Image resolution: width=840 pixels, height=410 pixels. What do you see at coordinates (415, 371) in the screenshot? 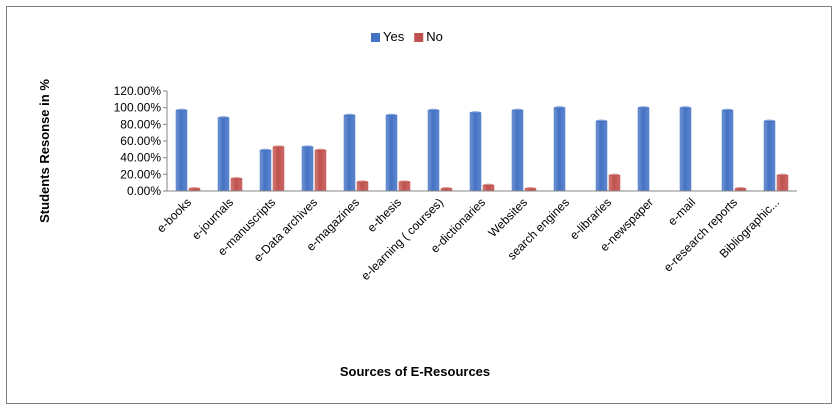
I see `x-axis-label: Sources of E-Resources` at bounding box center [415, 371].